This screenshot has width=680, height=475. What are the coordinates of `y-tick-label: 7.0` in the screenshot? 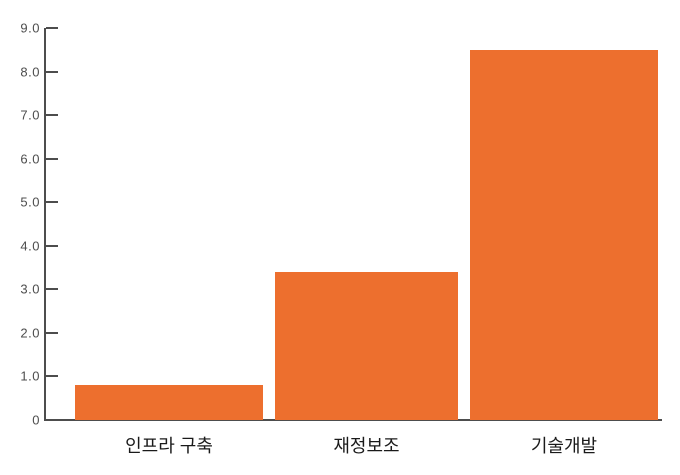 It's located at (30, 115).